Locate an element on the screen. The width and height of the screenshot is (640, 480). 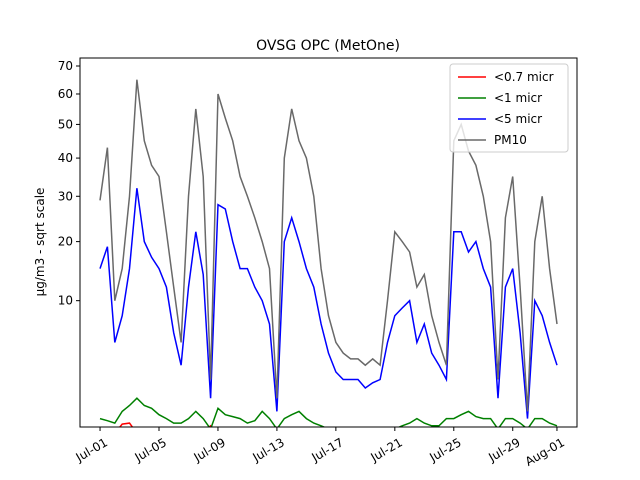
legend-label: <1 micr is located at coordinates (518, 98).